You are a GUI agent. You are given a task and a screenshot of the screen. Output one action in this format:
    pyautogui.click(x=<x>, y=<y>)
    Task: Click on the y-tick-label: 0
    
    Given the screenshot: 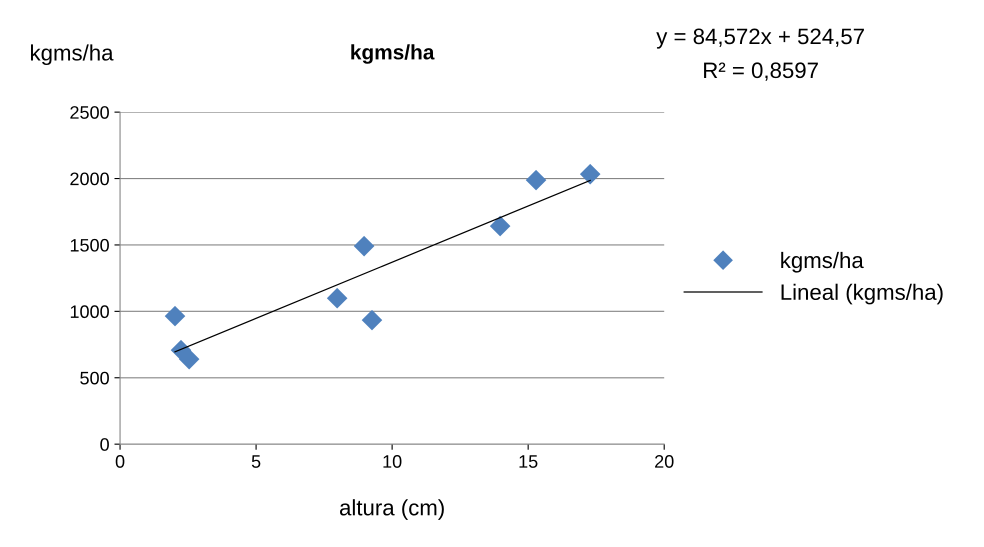 What is the action you would take?
    pyautogui.click(x=104, y=444)
    